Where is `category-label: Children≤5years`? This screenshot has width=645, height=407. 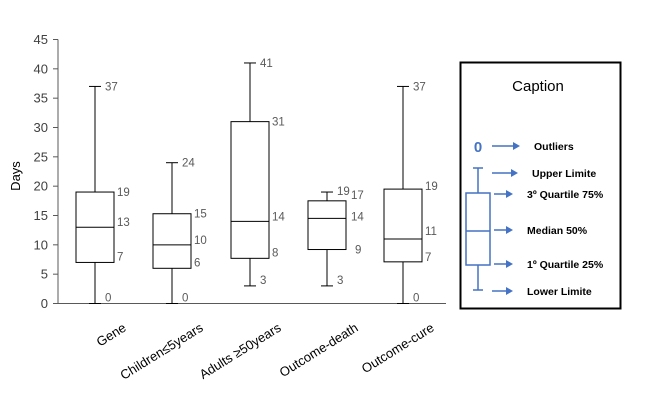 category-label: Children≤5years is located at coordinates (161, 351).